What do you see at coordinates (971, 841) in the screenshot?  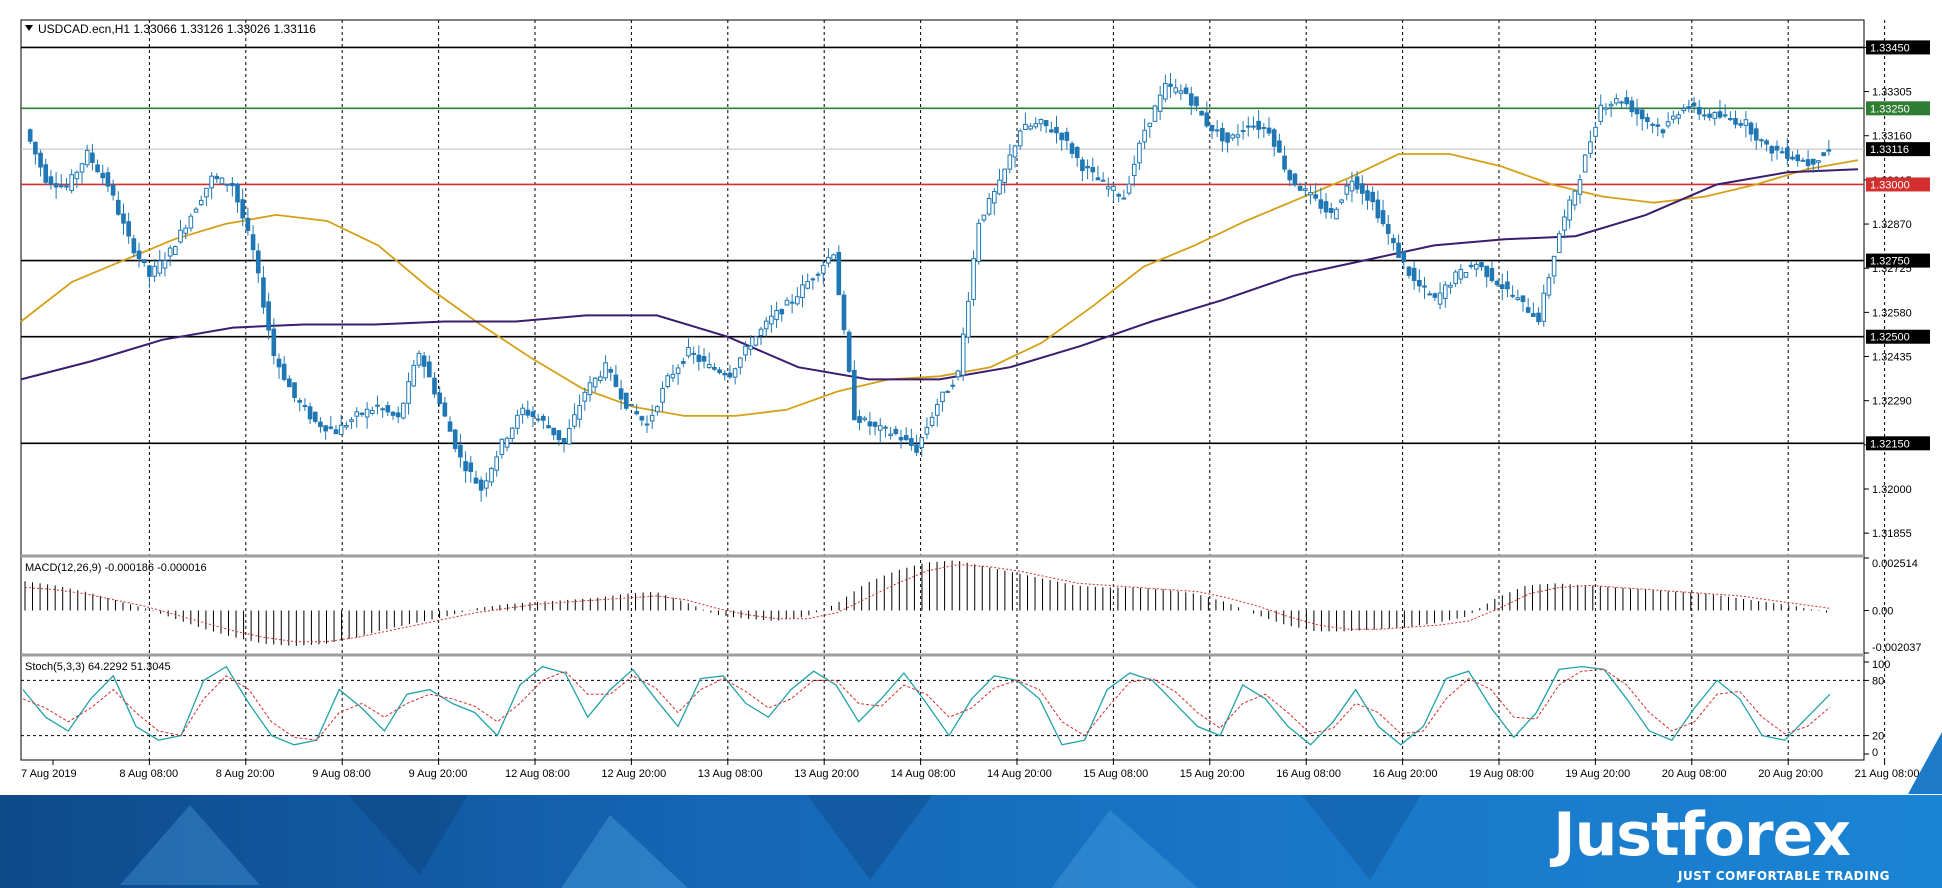 I see `brand-banner: Justforex JUST COMFORTABLE TRADING` at bounding box center [971, 841].